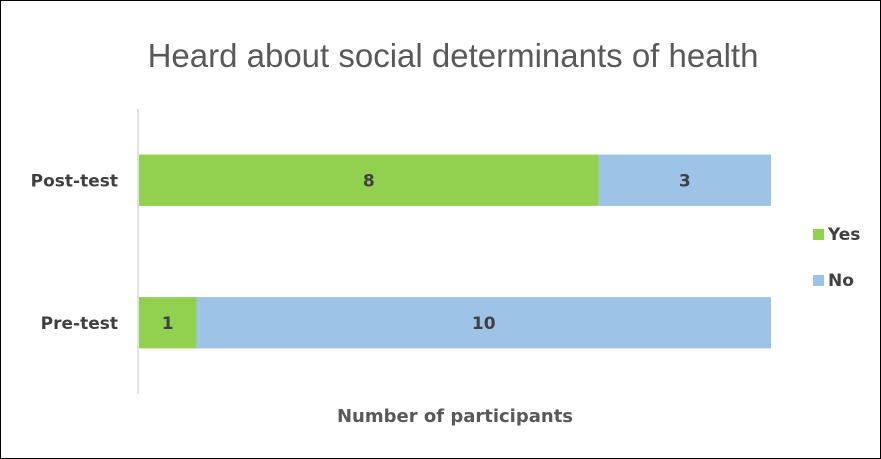 The height and width of the screenshot is (459, 881). Describe the element at coordinates (843, 235) in the screenshot. I see `legend-label-yes: Yes` at that location.